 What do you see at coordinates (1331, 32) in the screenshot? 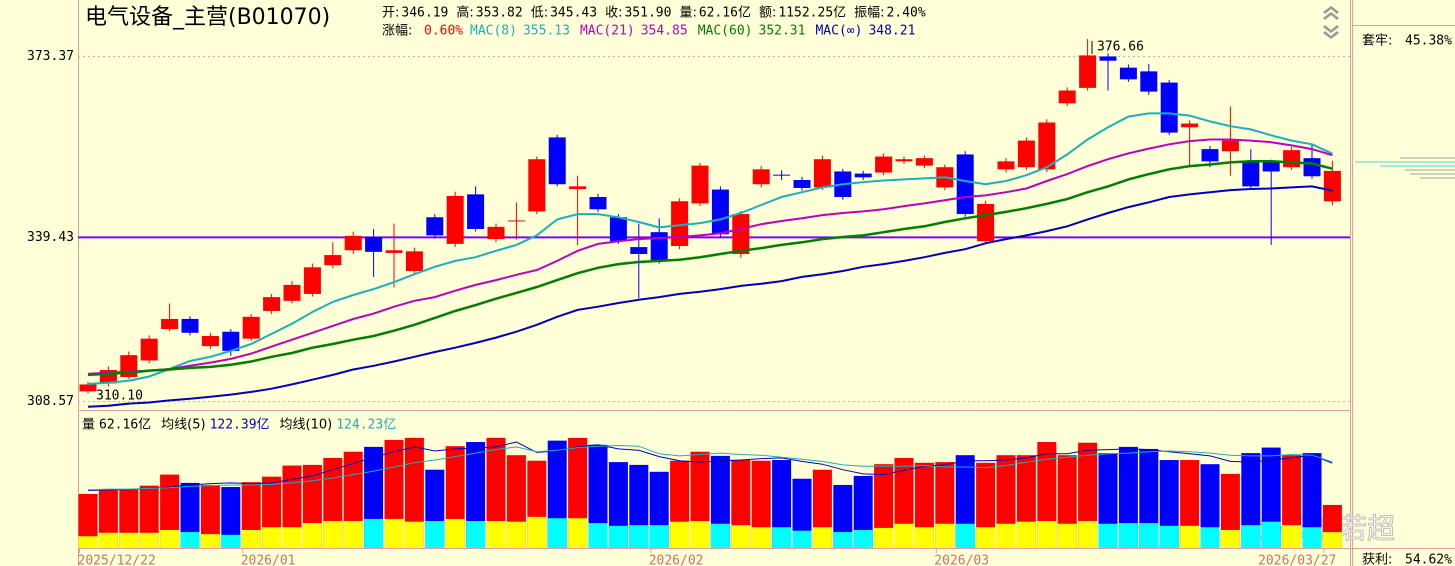
I see `arrow-down` at bounding box center [1331, 32].